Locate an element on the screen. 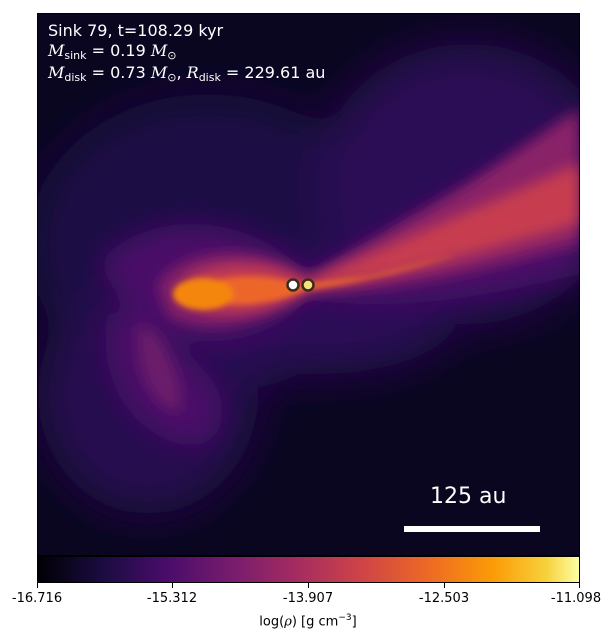 Image resolution: width=616 pixels, height=644 pixels. colorbar-tick-label: -15.312 is located at coordinates (172, 598).